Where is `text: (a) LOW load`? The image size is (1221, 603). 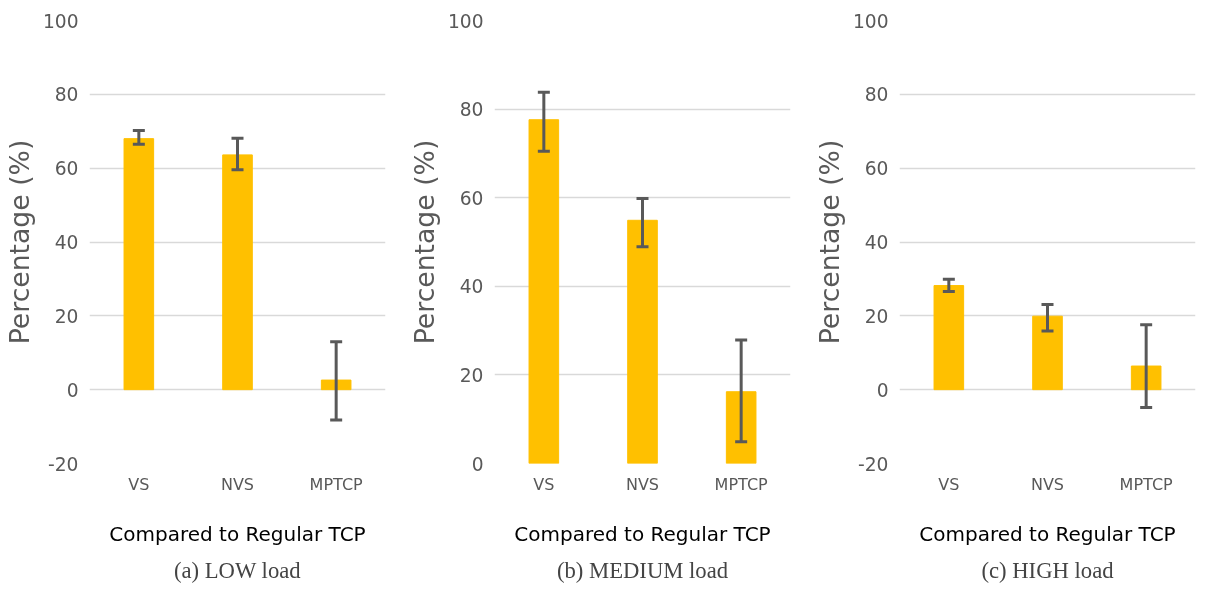 text: (a) LOW load is located at coordinates (237, 570).